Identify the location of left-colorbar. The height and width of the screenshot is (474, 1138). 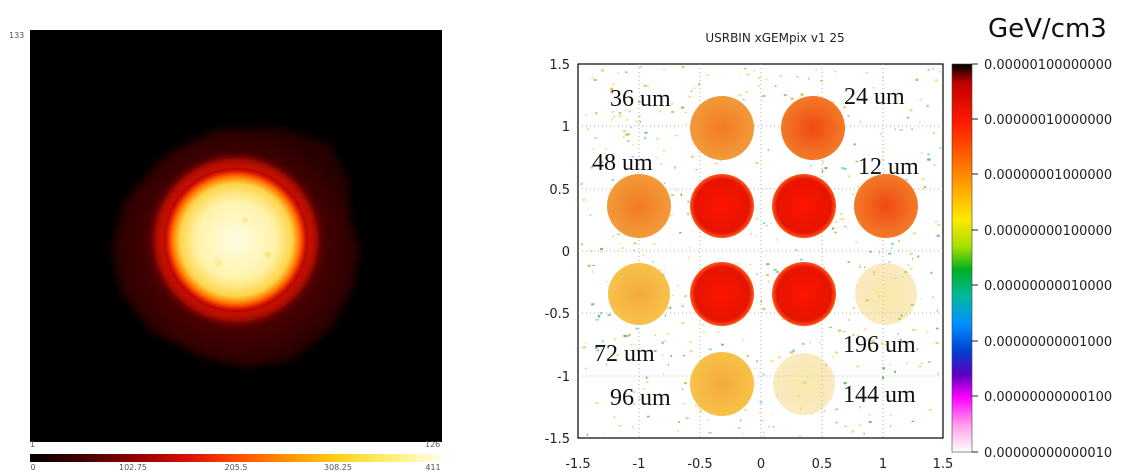
(236, 458).